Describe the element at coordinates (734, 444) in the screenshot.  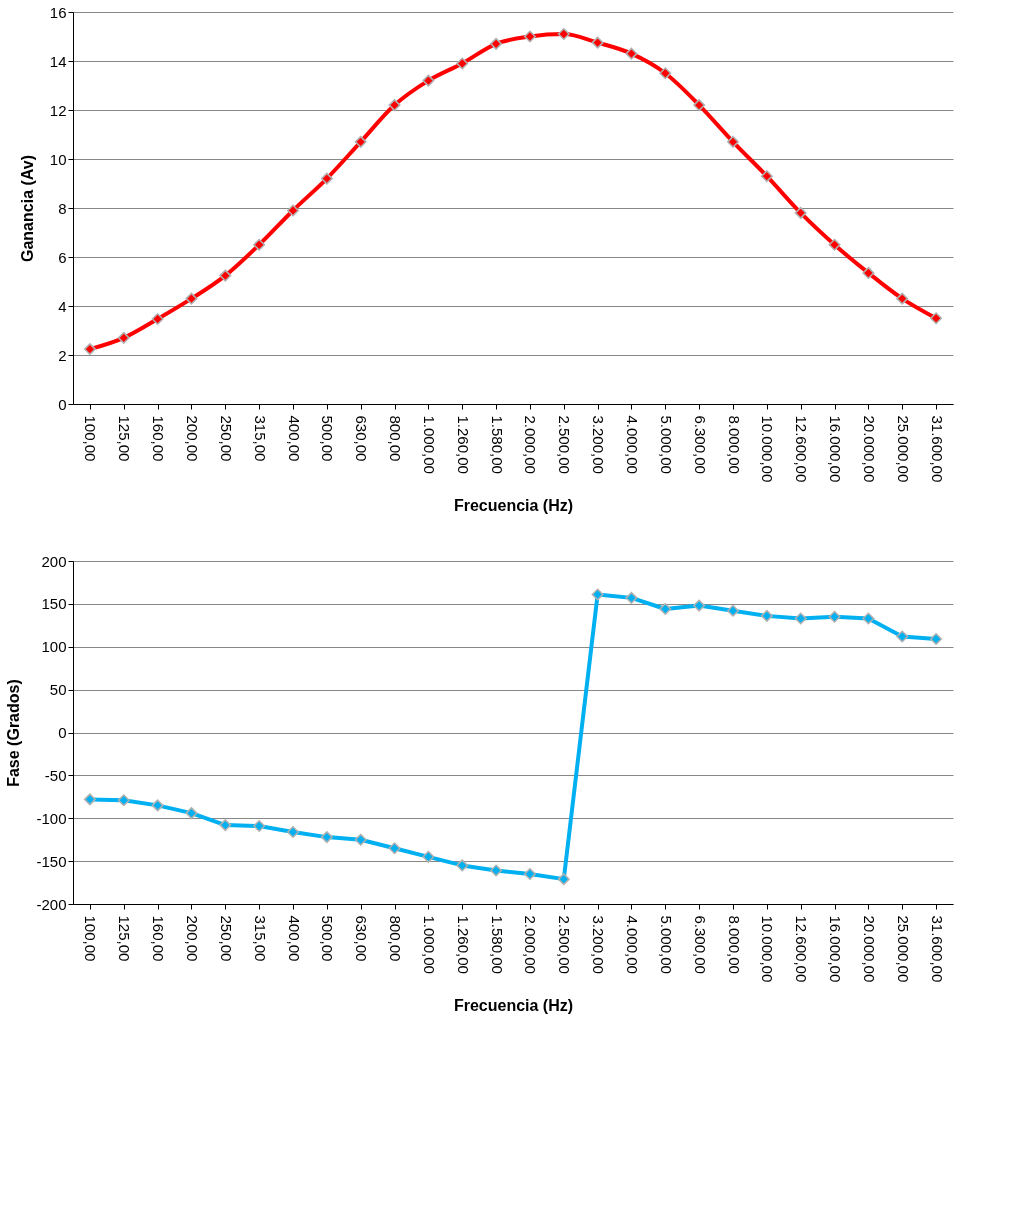
I see `x-tick-label: 8.000,00` at that location.